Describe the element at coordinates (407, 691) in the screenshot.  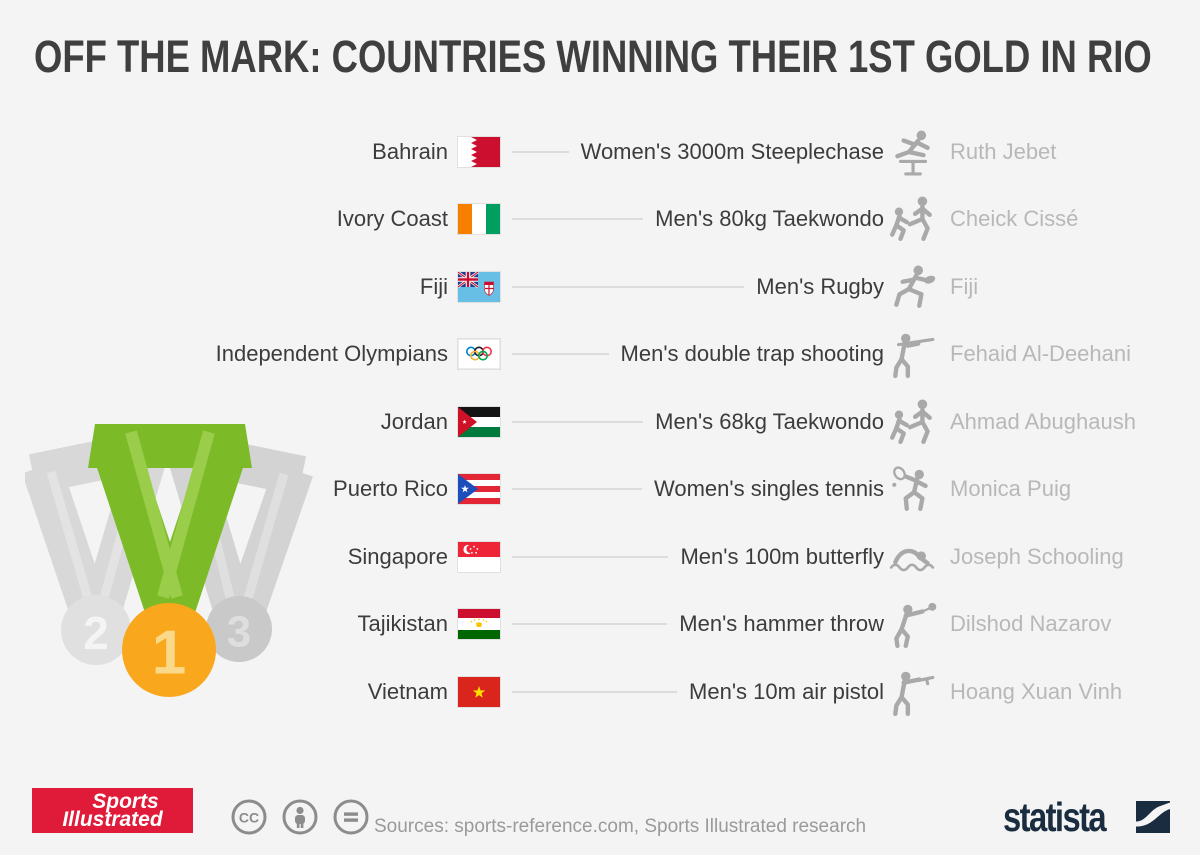
I see `country-label: Vietnam` at that location.